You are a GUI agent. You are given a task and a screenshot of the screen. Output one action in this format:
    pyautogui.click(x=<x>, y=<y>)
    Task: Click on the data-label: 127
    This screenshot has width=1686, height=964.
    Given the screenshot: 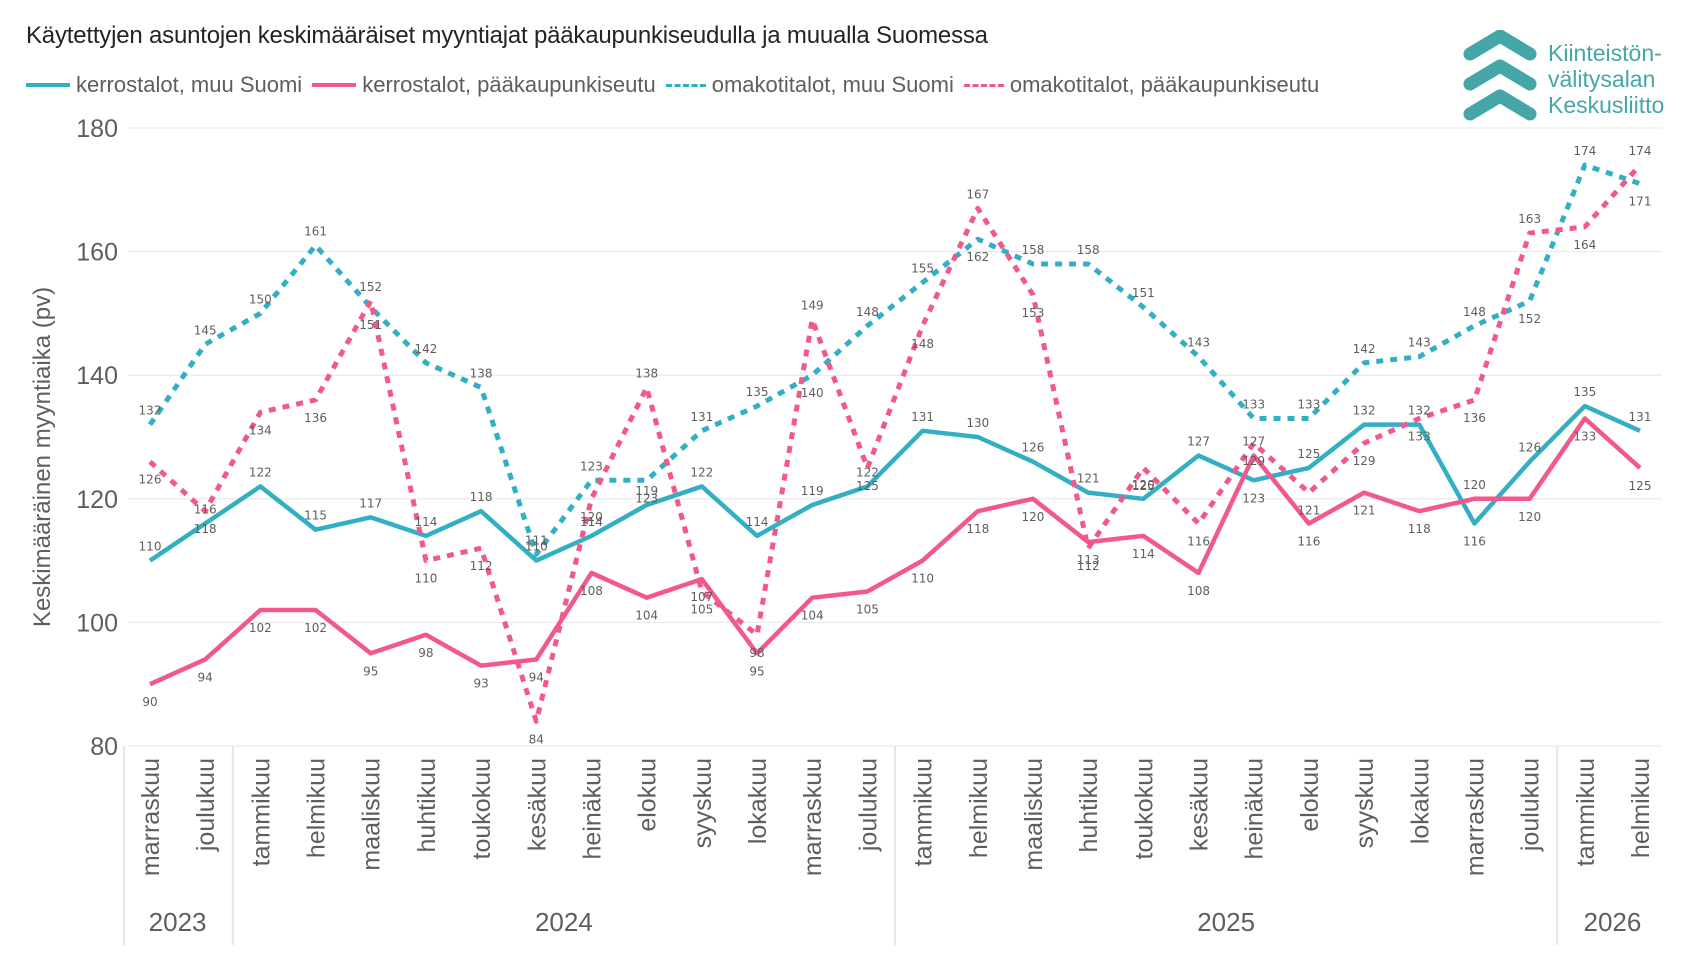 What is the action you would take?
    pyautogui.click(x=1198, y=442)
    